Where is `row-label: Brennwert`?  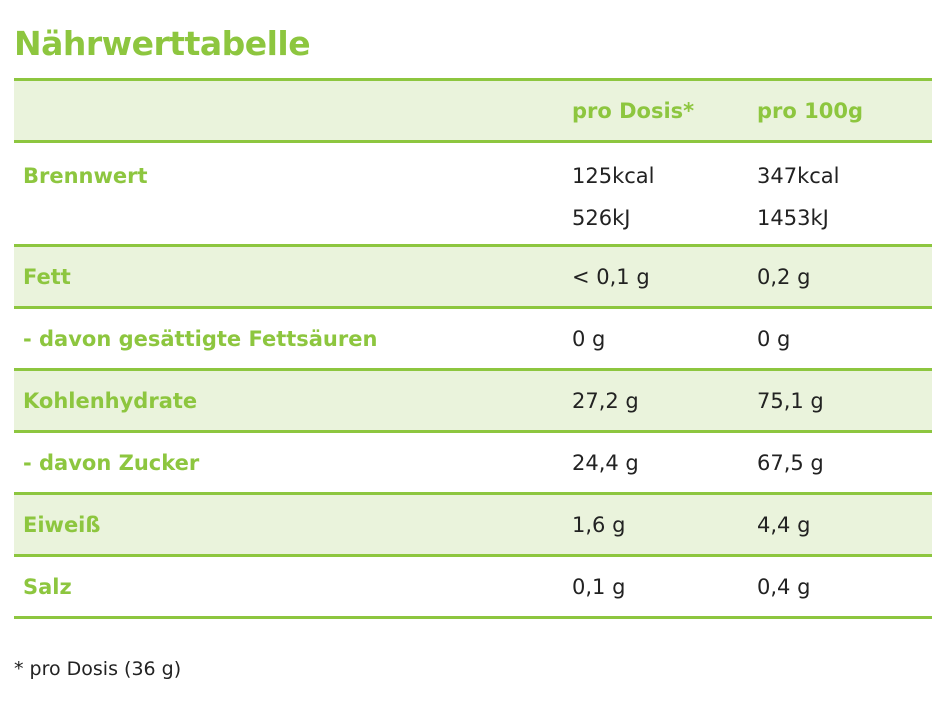 row-label: Brennwert is located at coordinates (85, 176).